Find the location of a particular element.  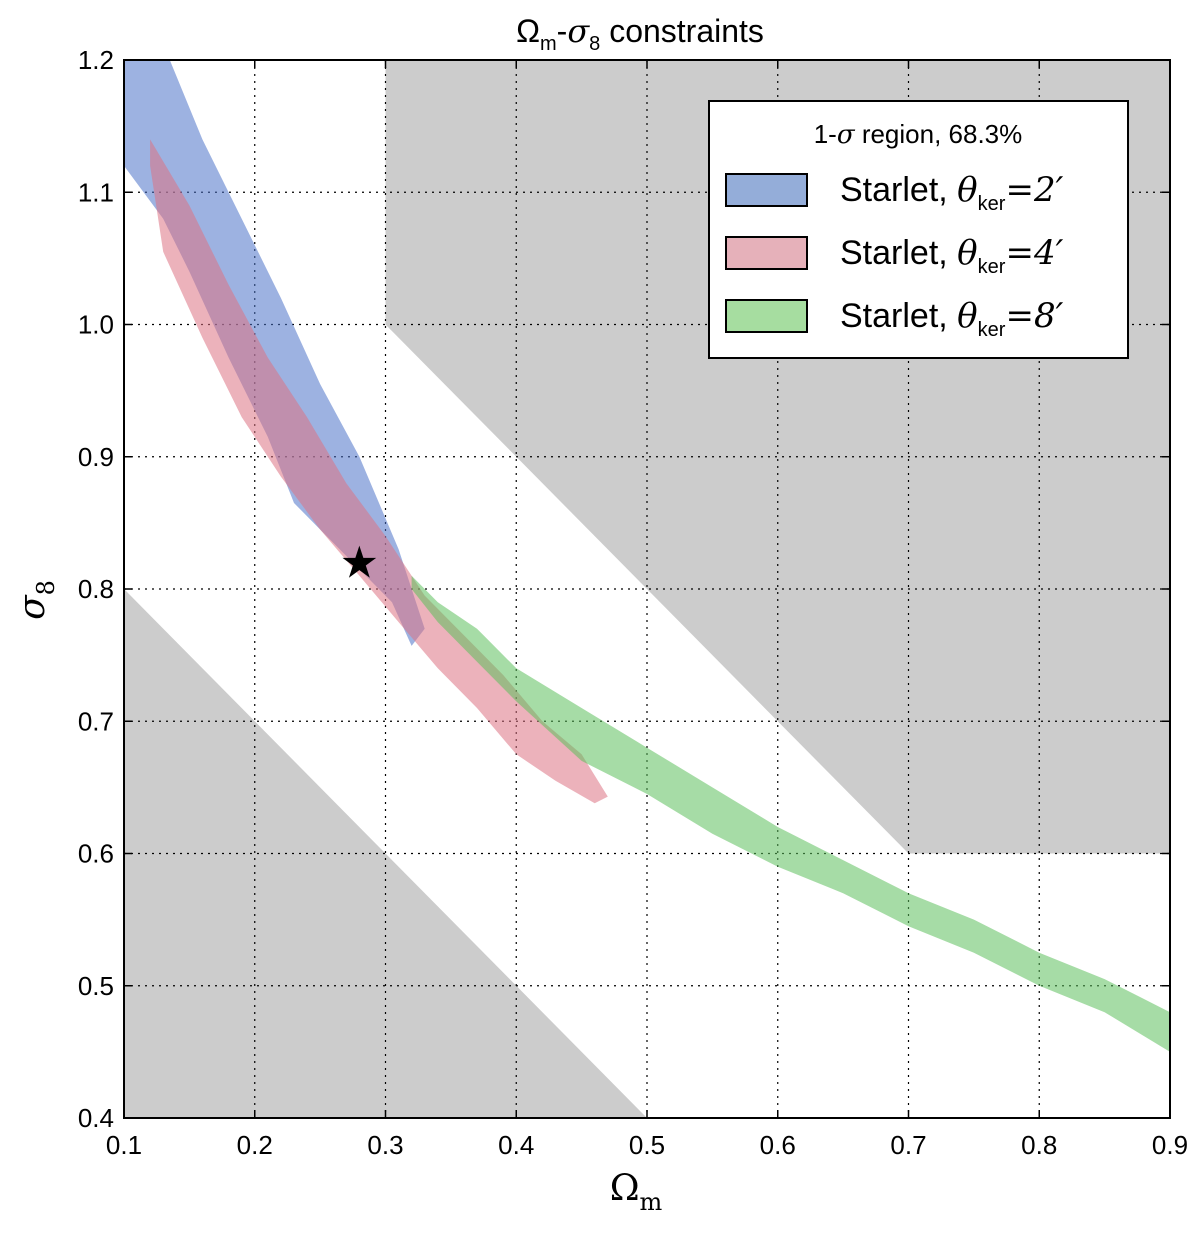

x-tick-label: 0.2 is located at coordinates (255, 1145).